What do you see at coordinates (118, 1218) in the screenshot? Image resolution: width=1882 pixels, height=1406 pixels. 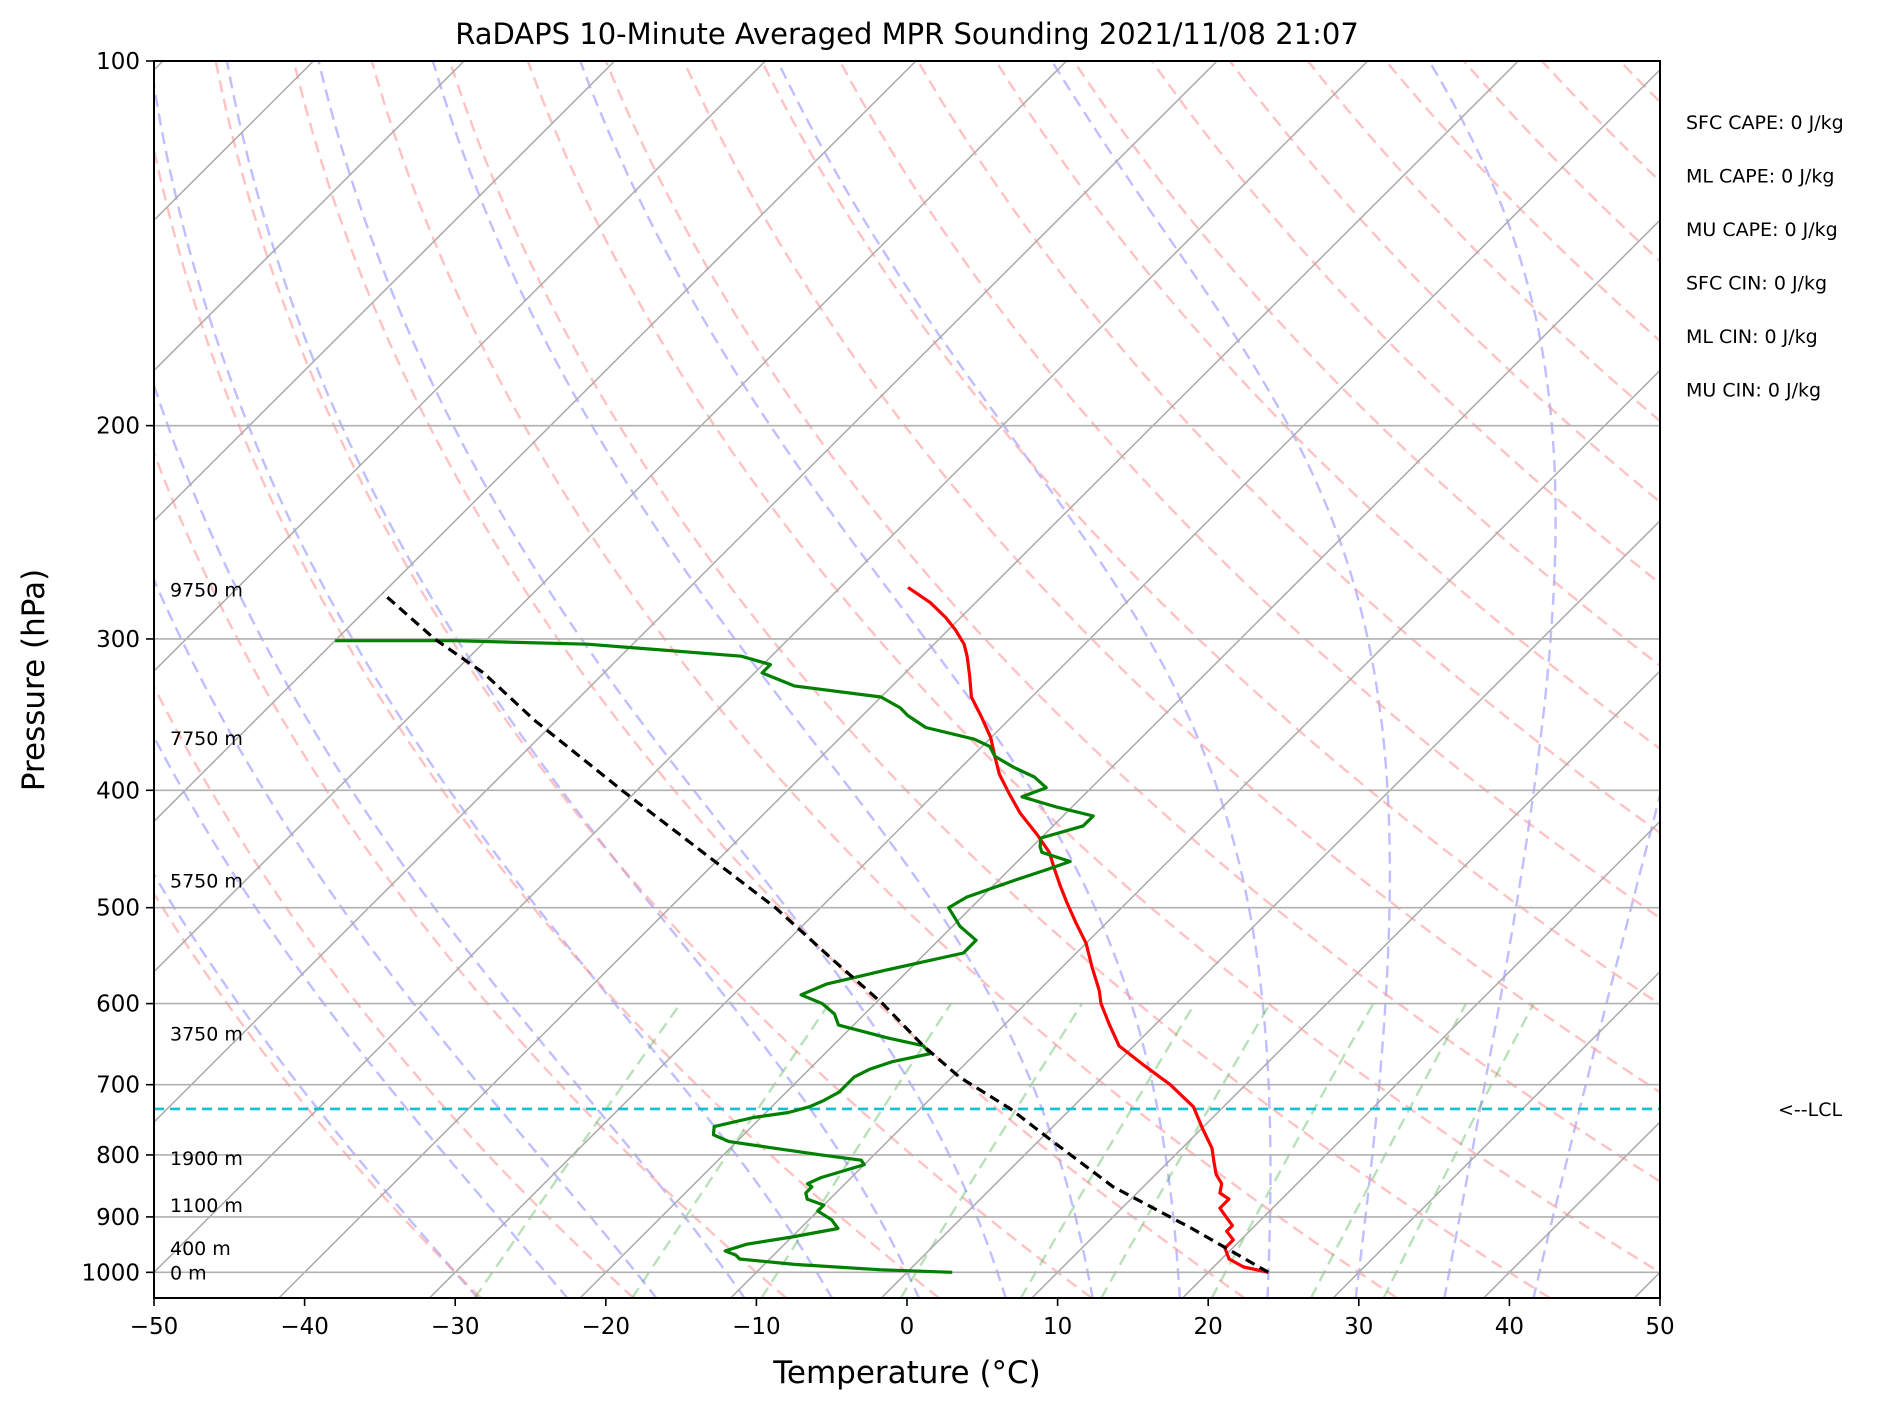 I see `y-tick-label: 900` at bounding box center [118, 1218].